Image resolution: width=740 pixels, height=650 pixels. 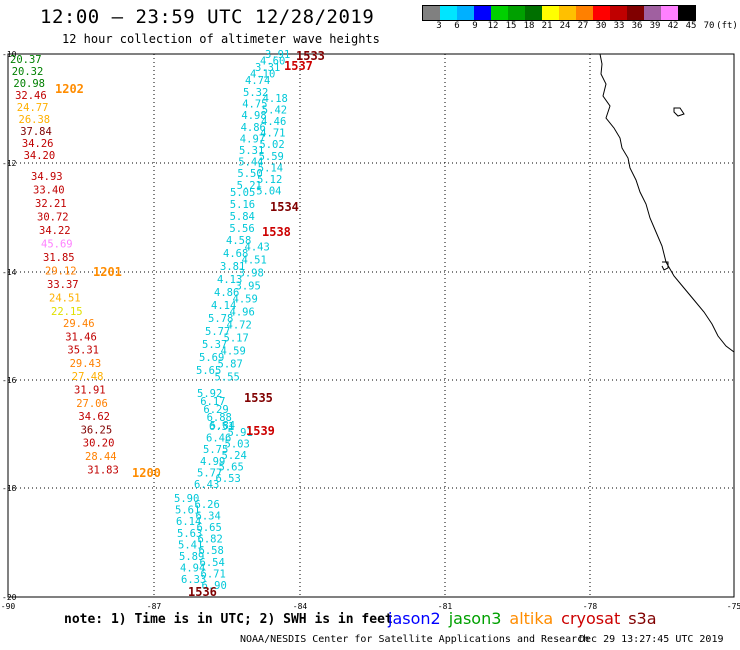 What do you see at coordinates (86, 364) in the screenshot?
I see `wave-height-value: 29.43` at bounding box center [86, 364].